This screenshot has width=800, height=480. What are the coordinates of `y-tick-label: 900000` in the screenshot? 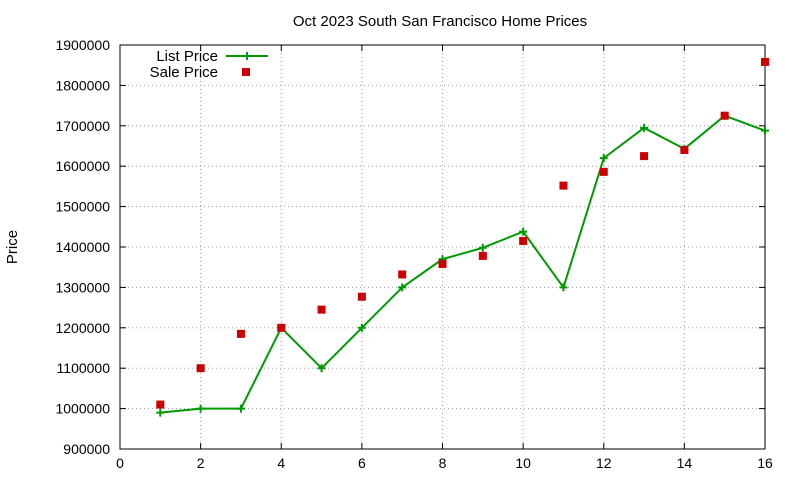 It's located at (86, 449).